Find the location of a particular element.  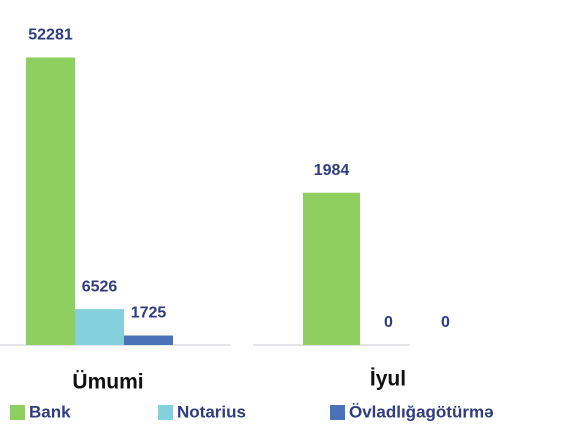

value-label: 1984 is located at coordinates (332, 170).